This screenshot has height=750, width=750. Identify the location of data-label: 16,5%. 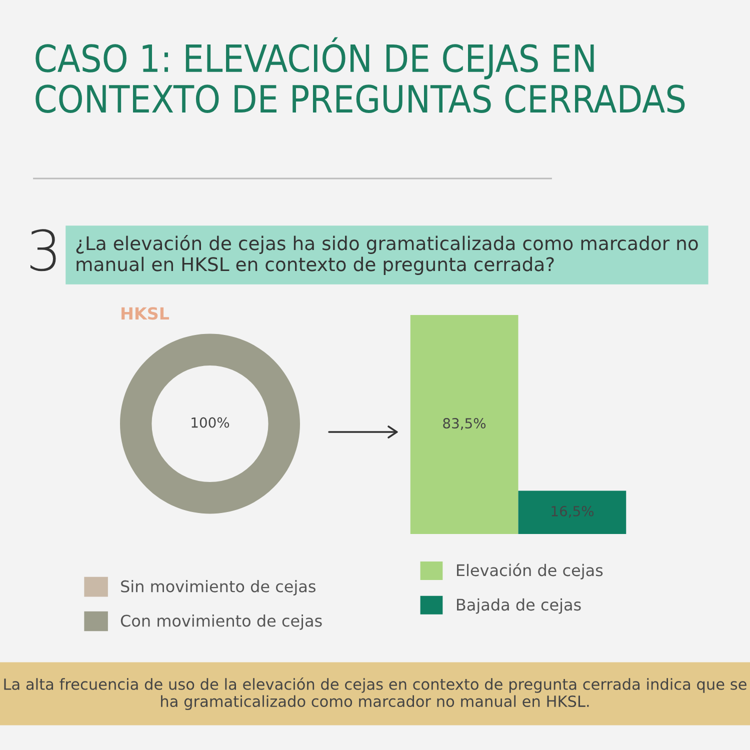
(573, 512).